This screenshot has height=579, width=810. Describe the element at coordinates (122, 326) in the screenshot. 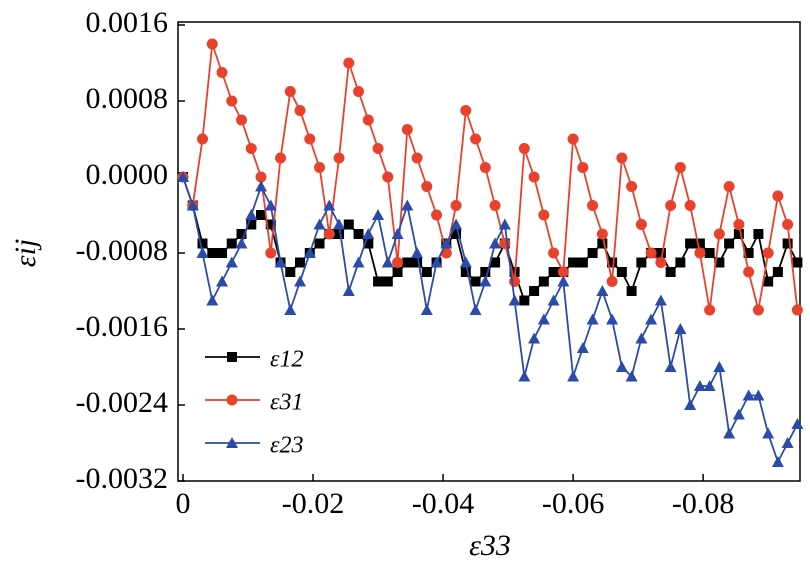

I see `y-tick-label: -0.0016` at that location.